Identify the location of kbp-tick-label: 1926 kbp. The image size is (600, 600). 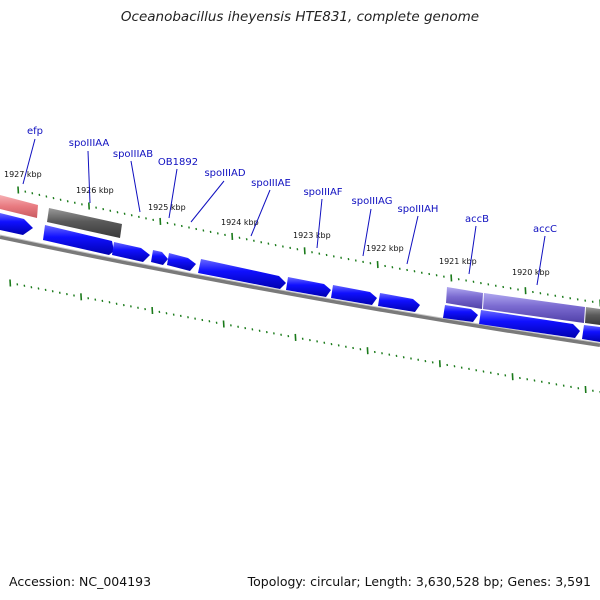
(95, 190).